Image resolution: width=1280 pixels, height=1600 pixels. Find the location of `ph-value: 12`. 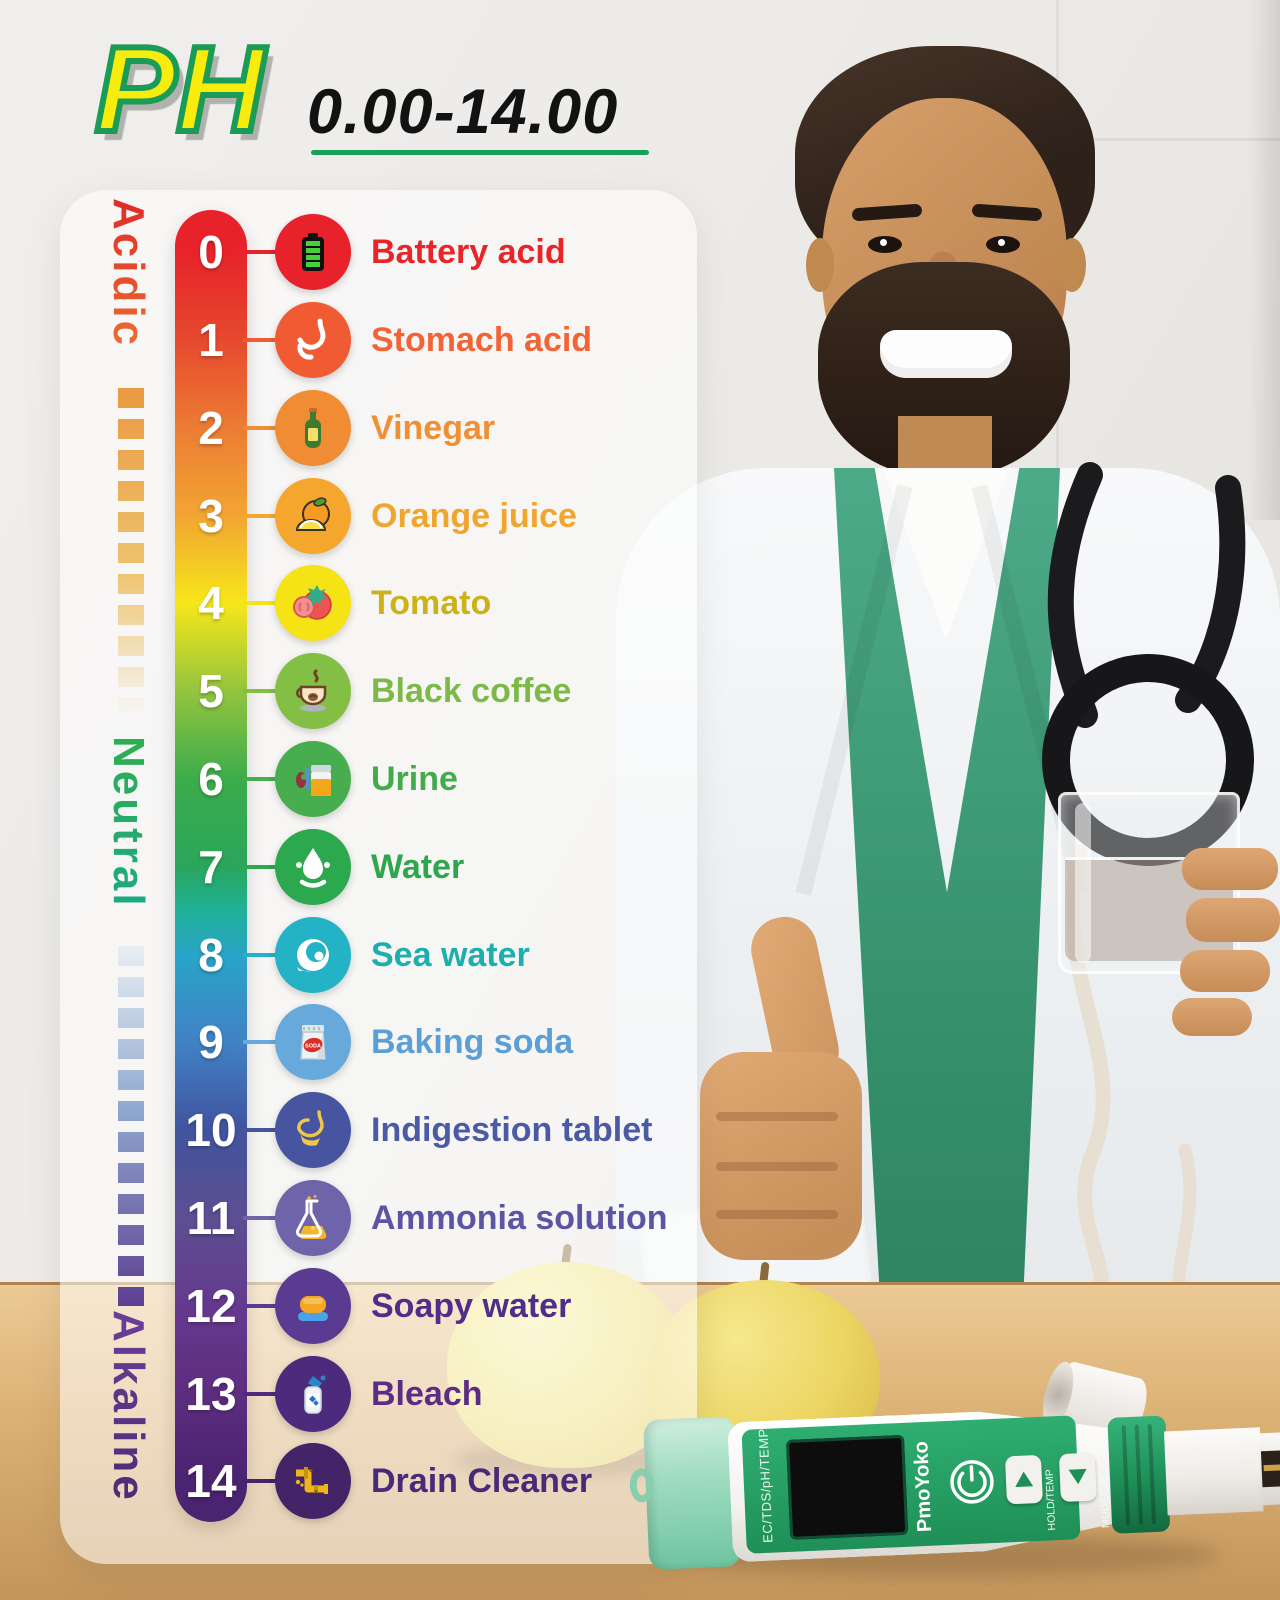

ph-value: 12 is located at coordinates (211, 1306).